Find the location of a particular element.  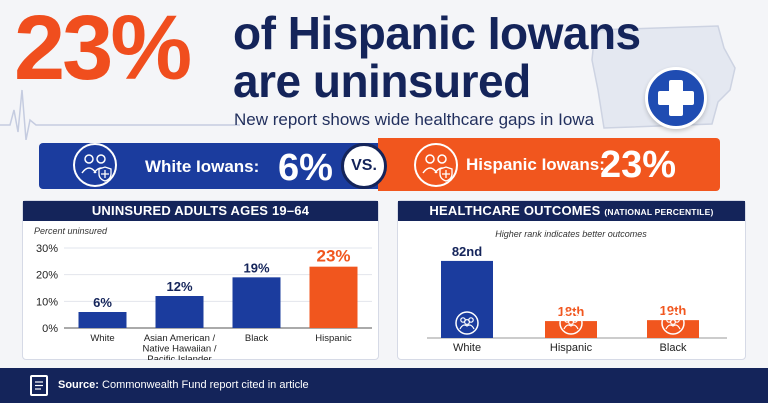

white-iowans-label: White Iowans: is located at coordinates (202, 166).